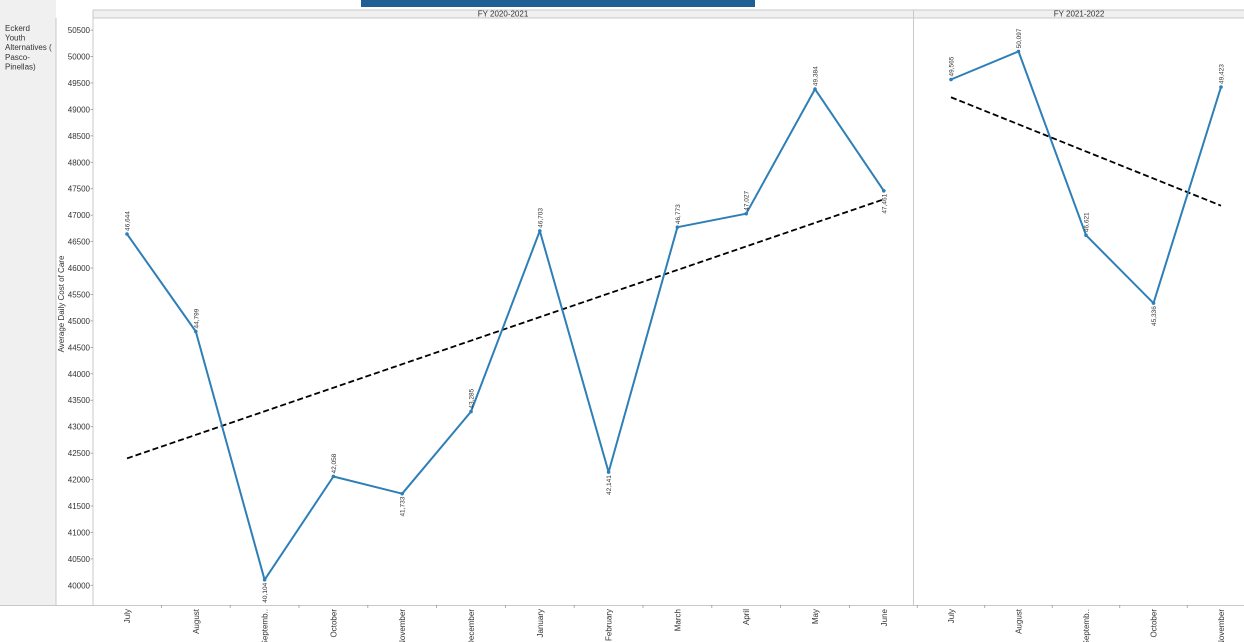  What do you see at coordinates (609, 485) in the screenshot?
I see `data-label: 42,141` at bounding box center [609, 485].